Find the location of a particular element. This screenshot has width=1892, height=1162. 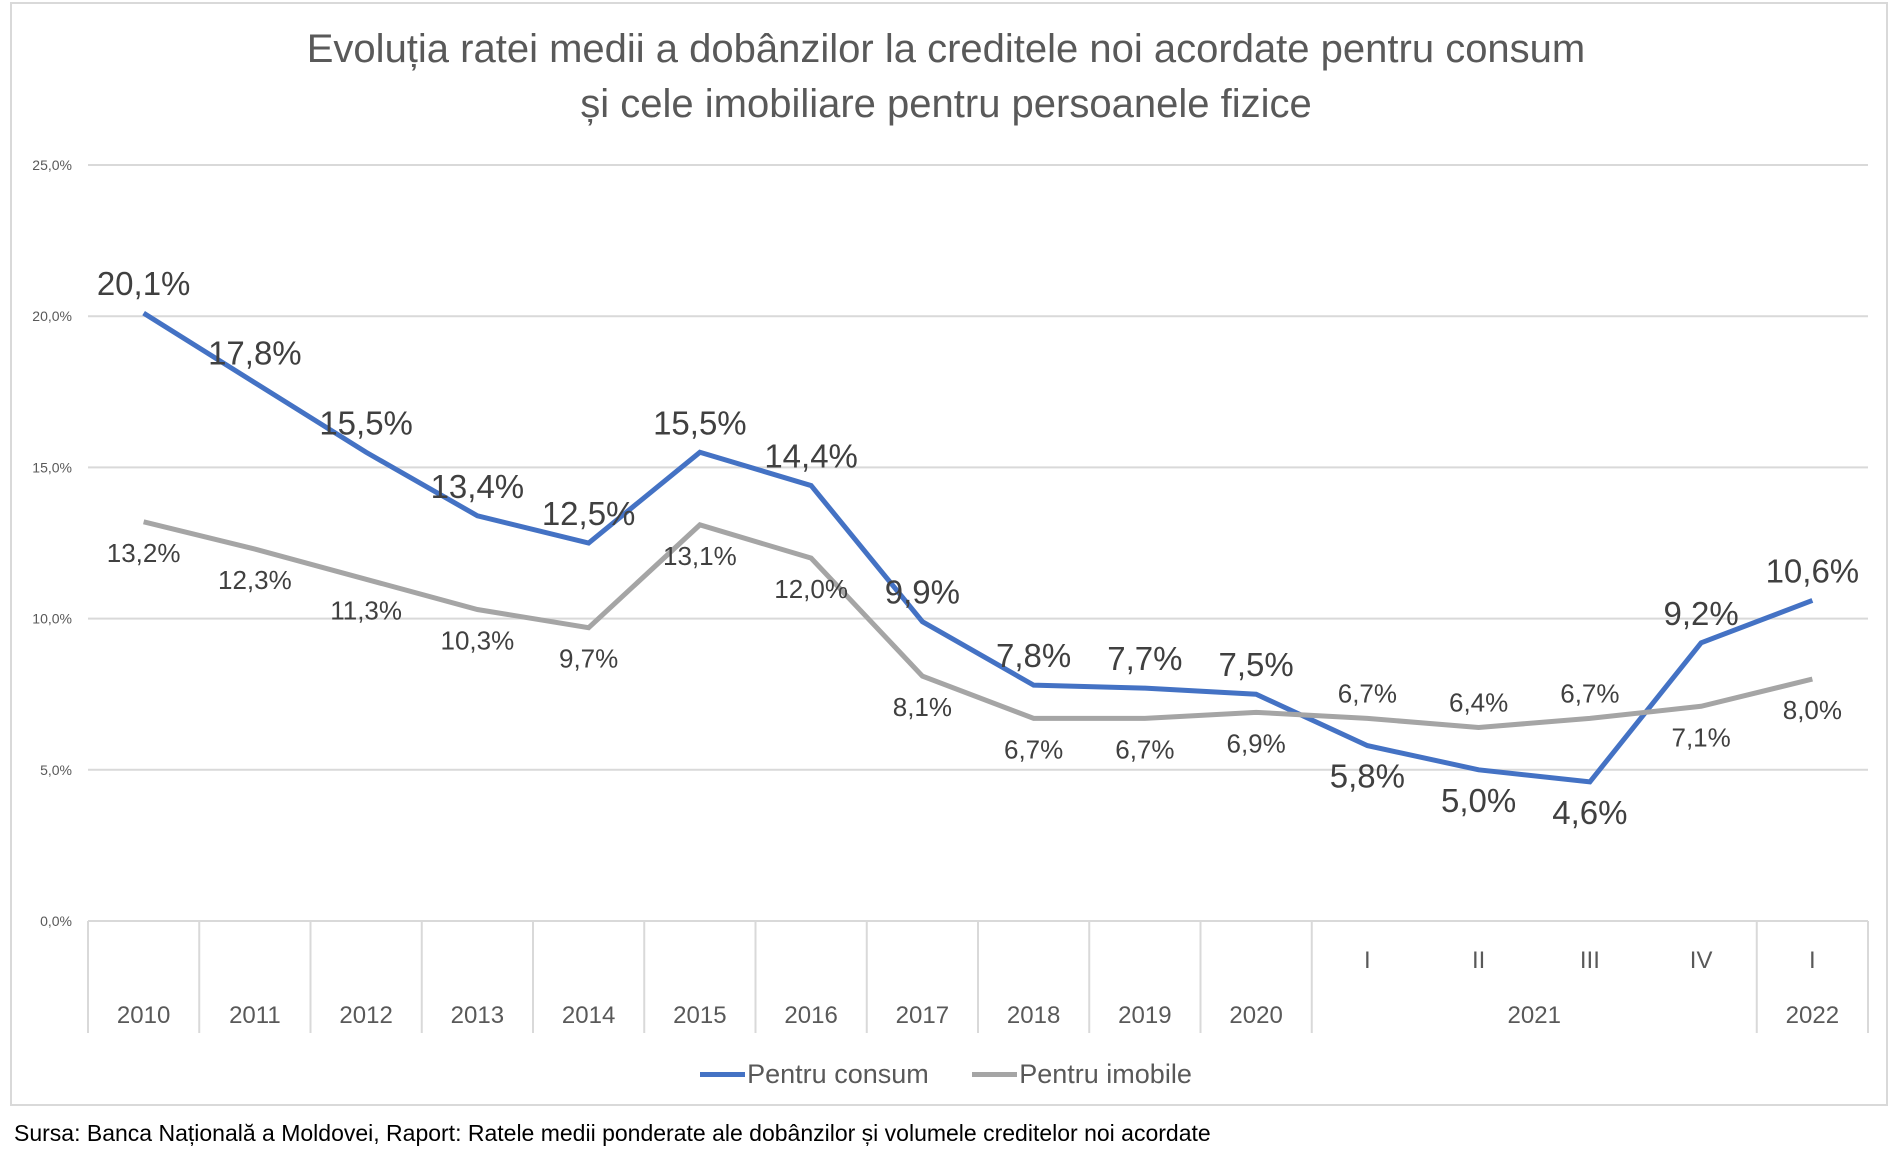

data-label-imobile: 9,7% is located at coordinates (588, 659).